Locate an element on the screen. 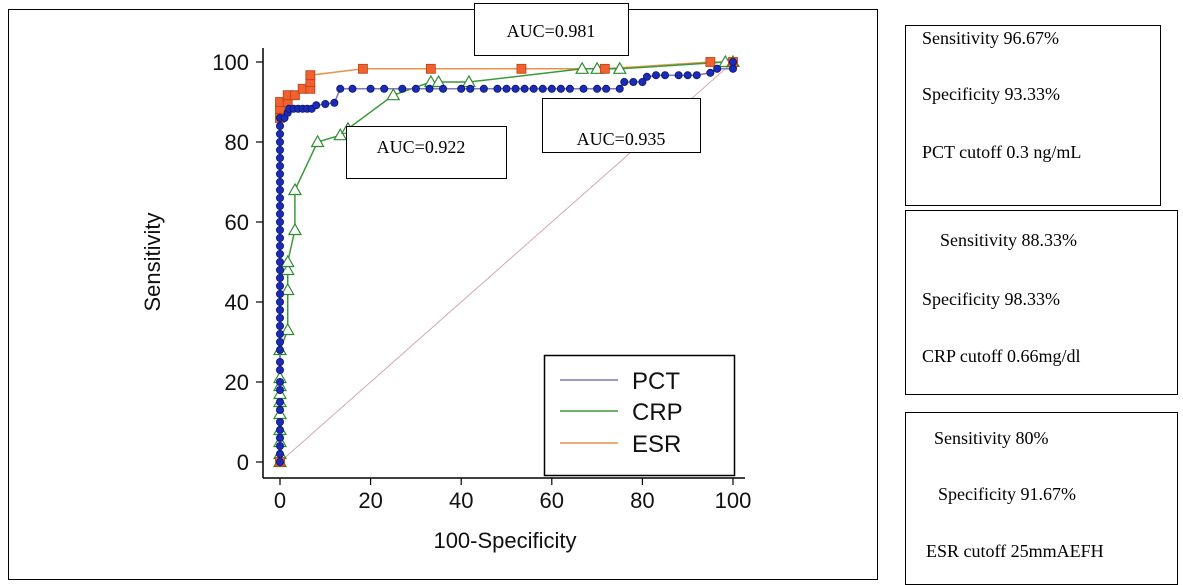  y-tick-label: 100 is located at coordinates (230, 62).